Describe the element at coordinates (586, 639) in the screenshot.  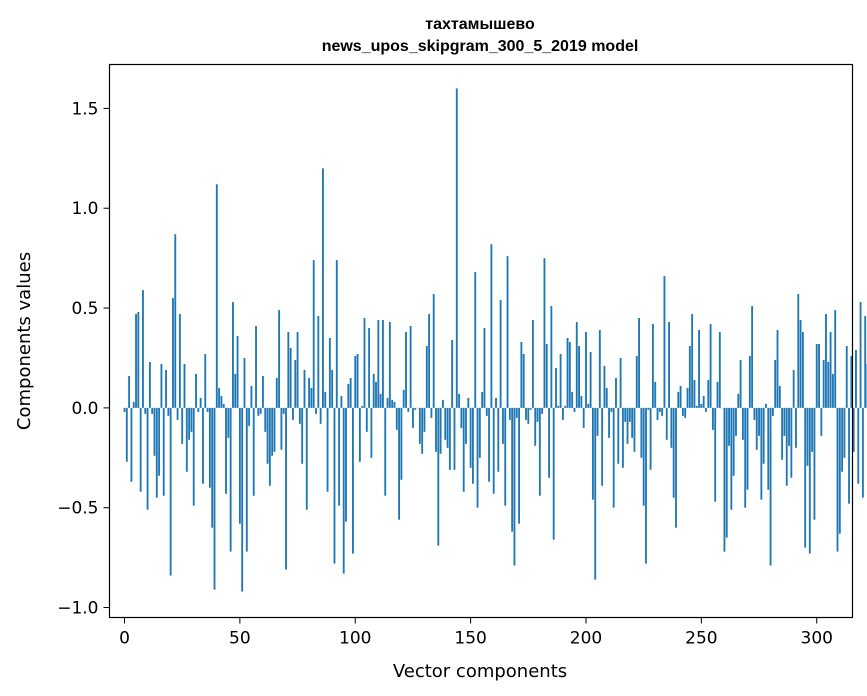
I see `x-tick-label: 200` at that location.